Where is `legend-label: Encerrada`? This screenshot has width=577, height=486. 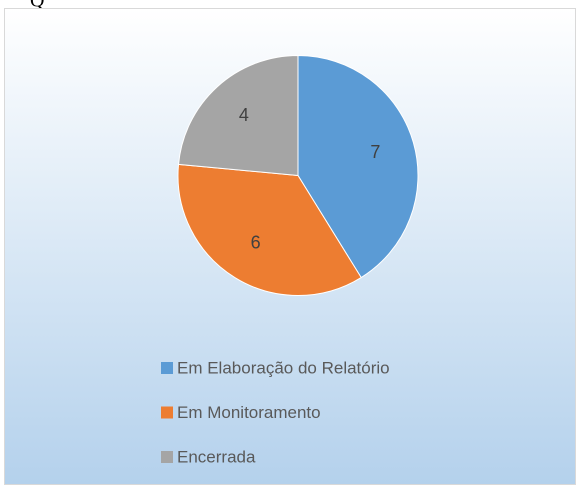 legend-label: Encerrada is located at coordinates (216, 456).